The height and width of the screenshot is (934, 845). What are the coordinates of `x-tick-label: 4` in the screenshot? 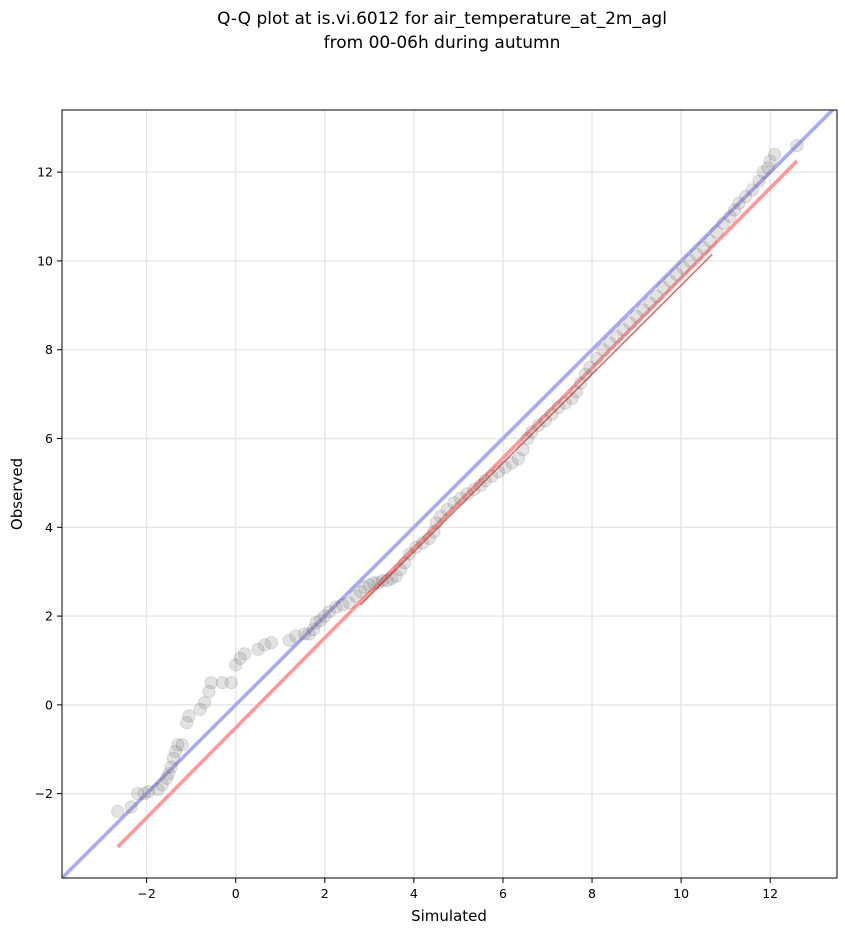 It's located at (414, 893).